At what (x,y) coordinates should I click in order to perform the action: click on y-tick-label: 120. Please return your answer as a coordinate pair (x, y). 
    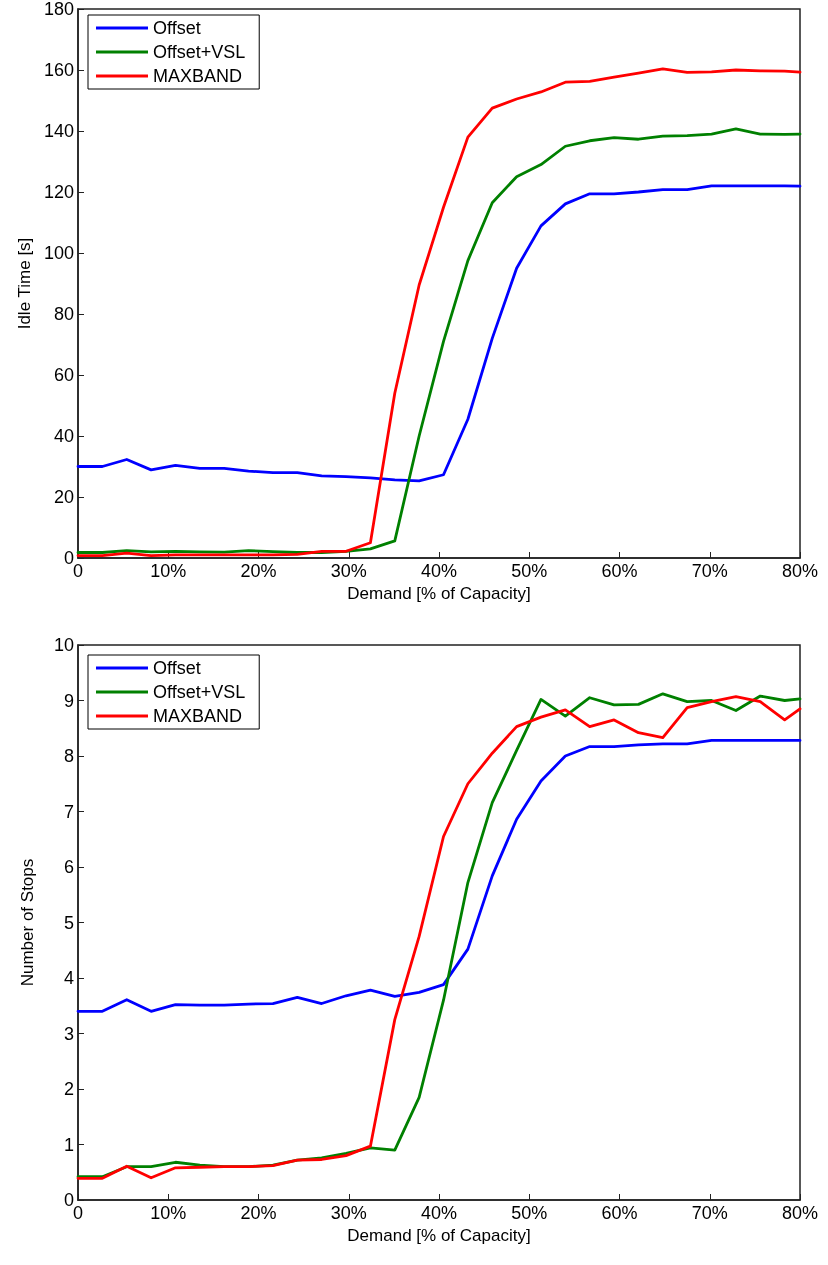
    Looking at the image, I should click on (58, 192).